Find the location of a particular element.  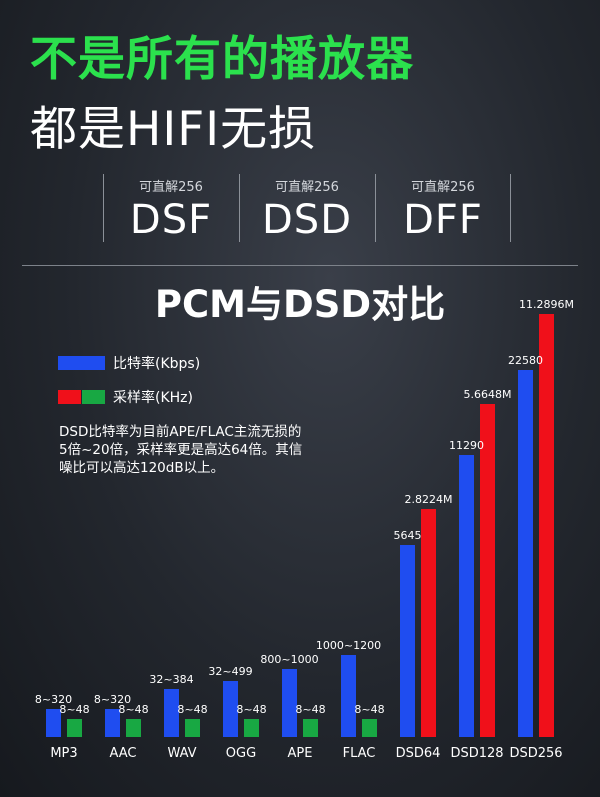

description-line: 5倍~20倍，采样率更是高达64倍。其信 is located at coordinates (181, 450).